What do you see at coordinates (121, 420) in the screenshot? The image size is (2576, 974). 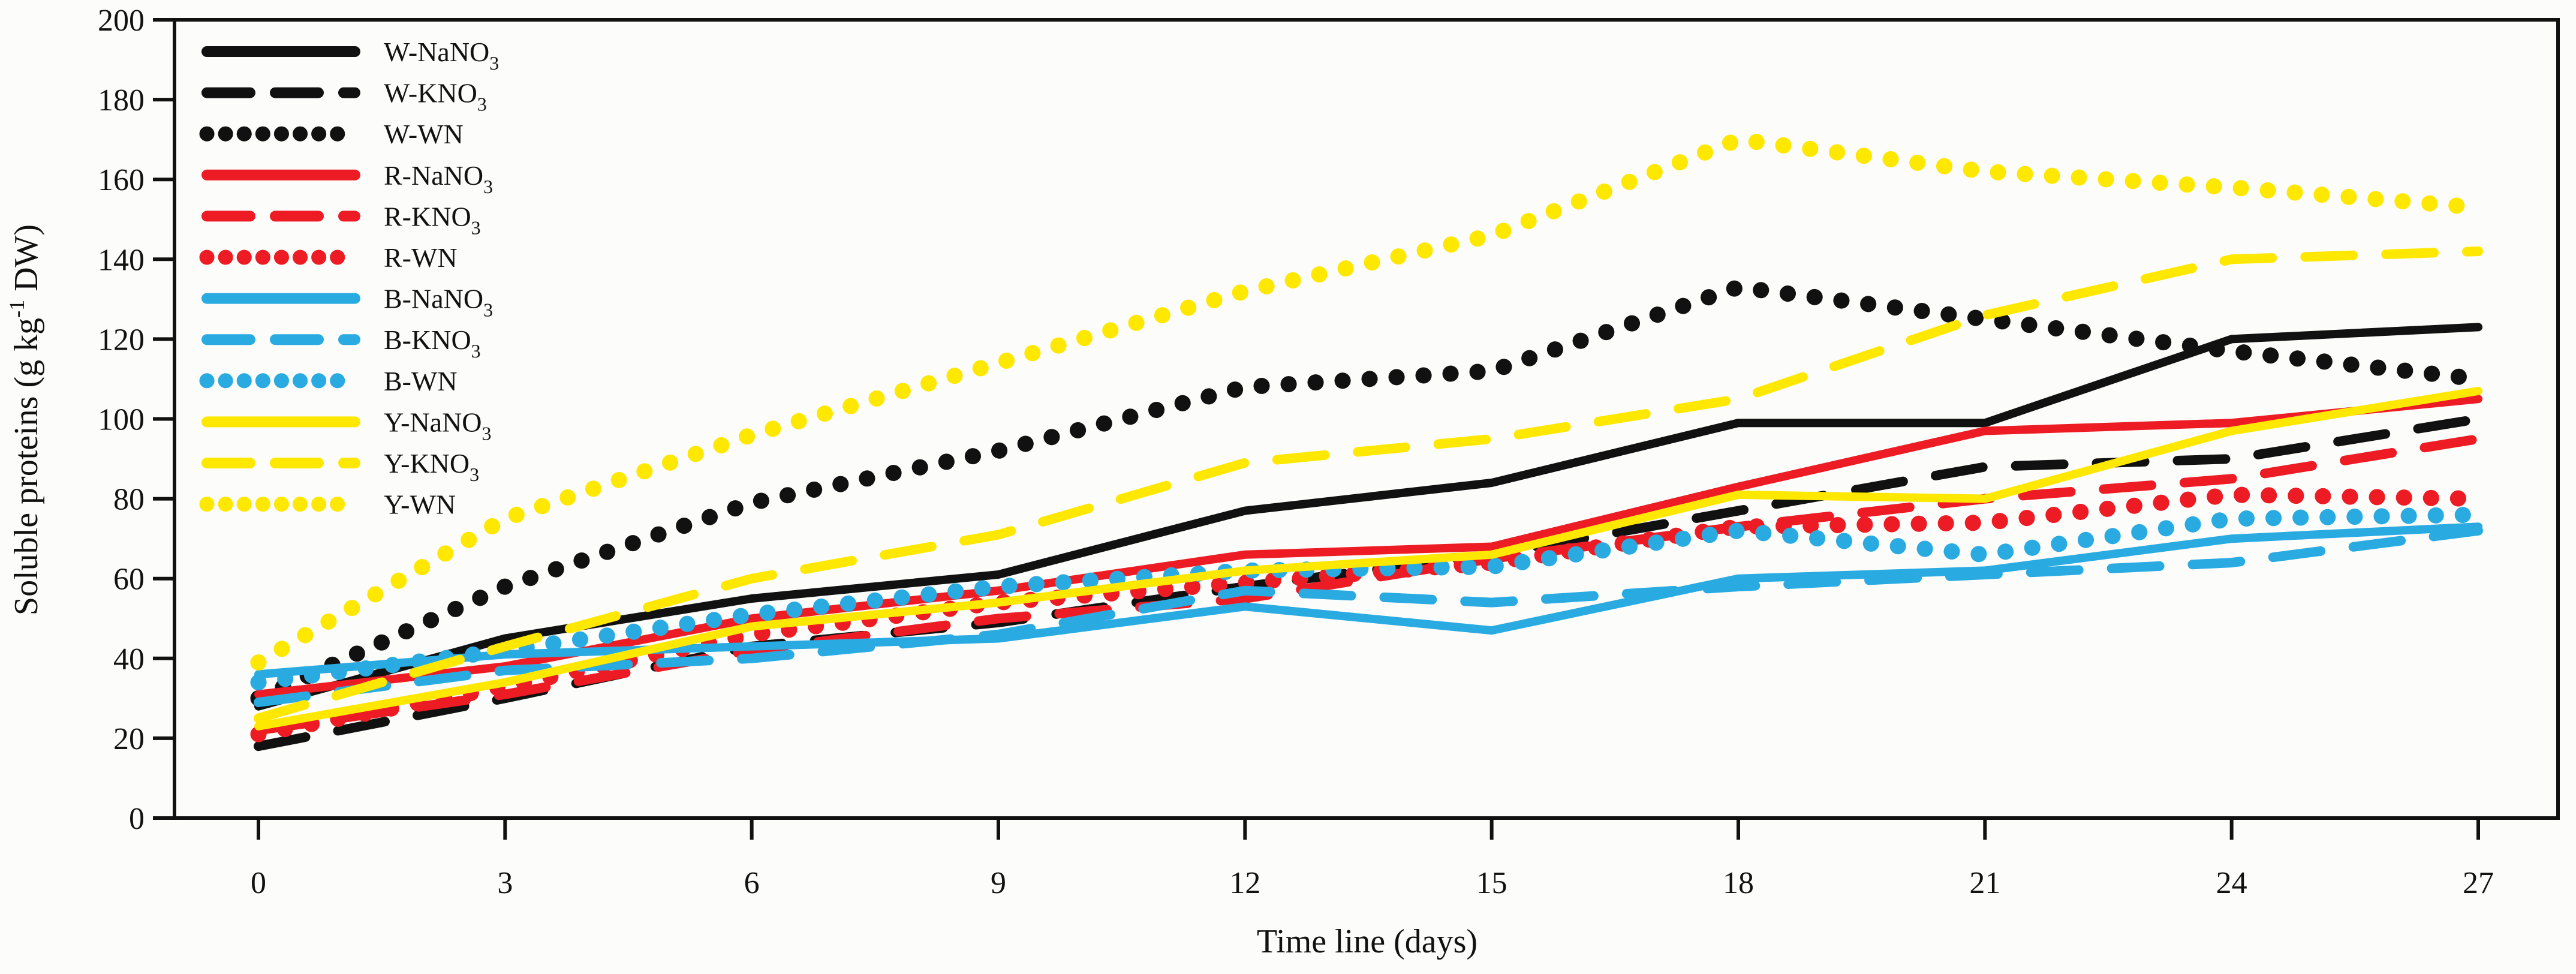 I see `y-tick-label: 100` at bounding box center [121, 420].